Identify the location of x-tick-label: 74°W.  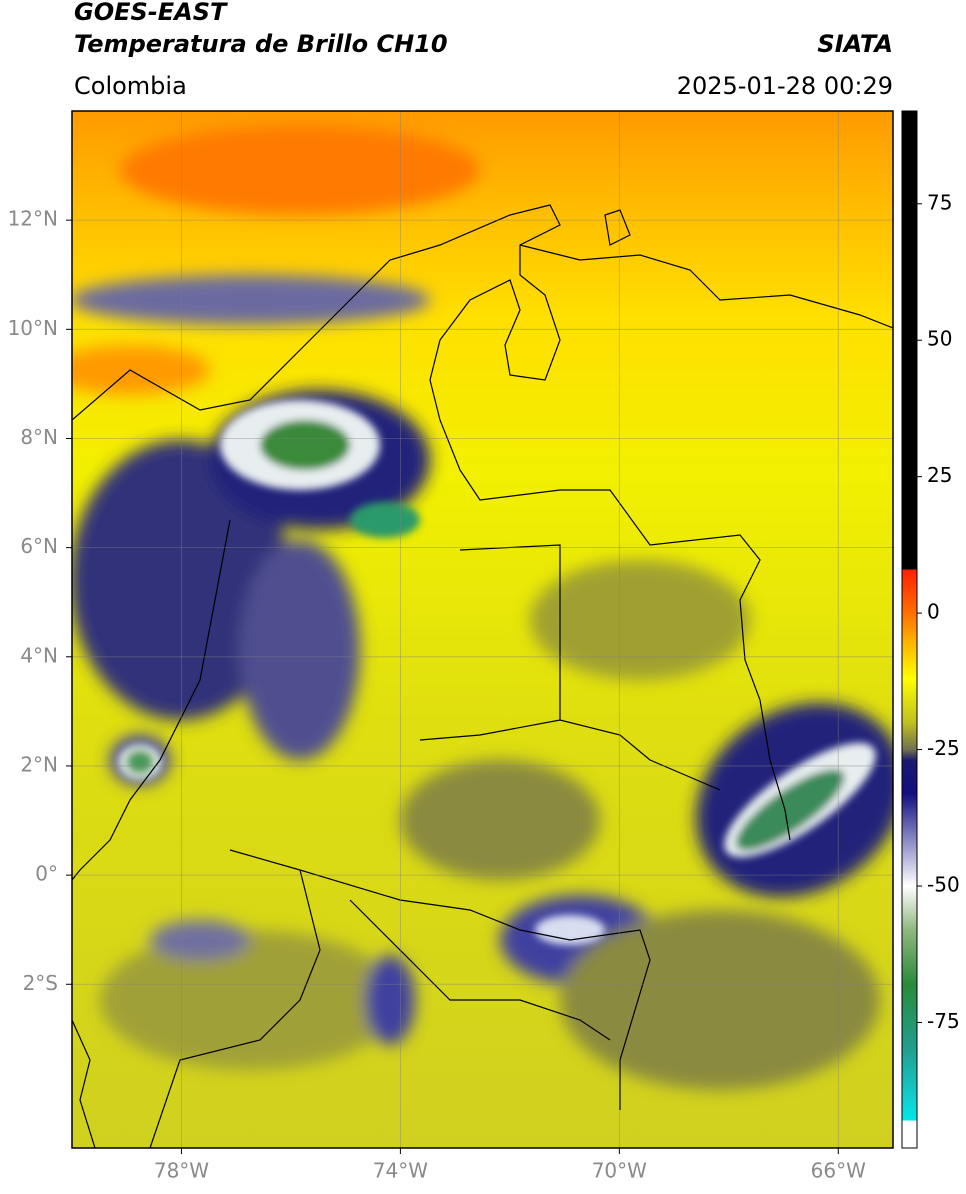
(400, 1171).